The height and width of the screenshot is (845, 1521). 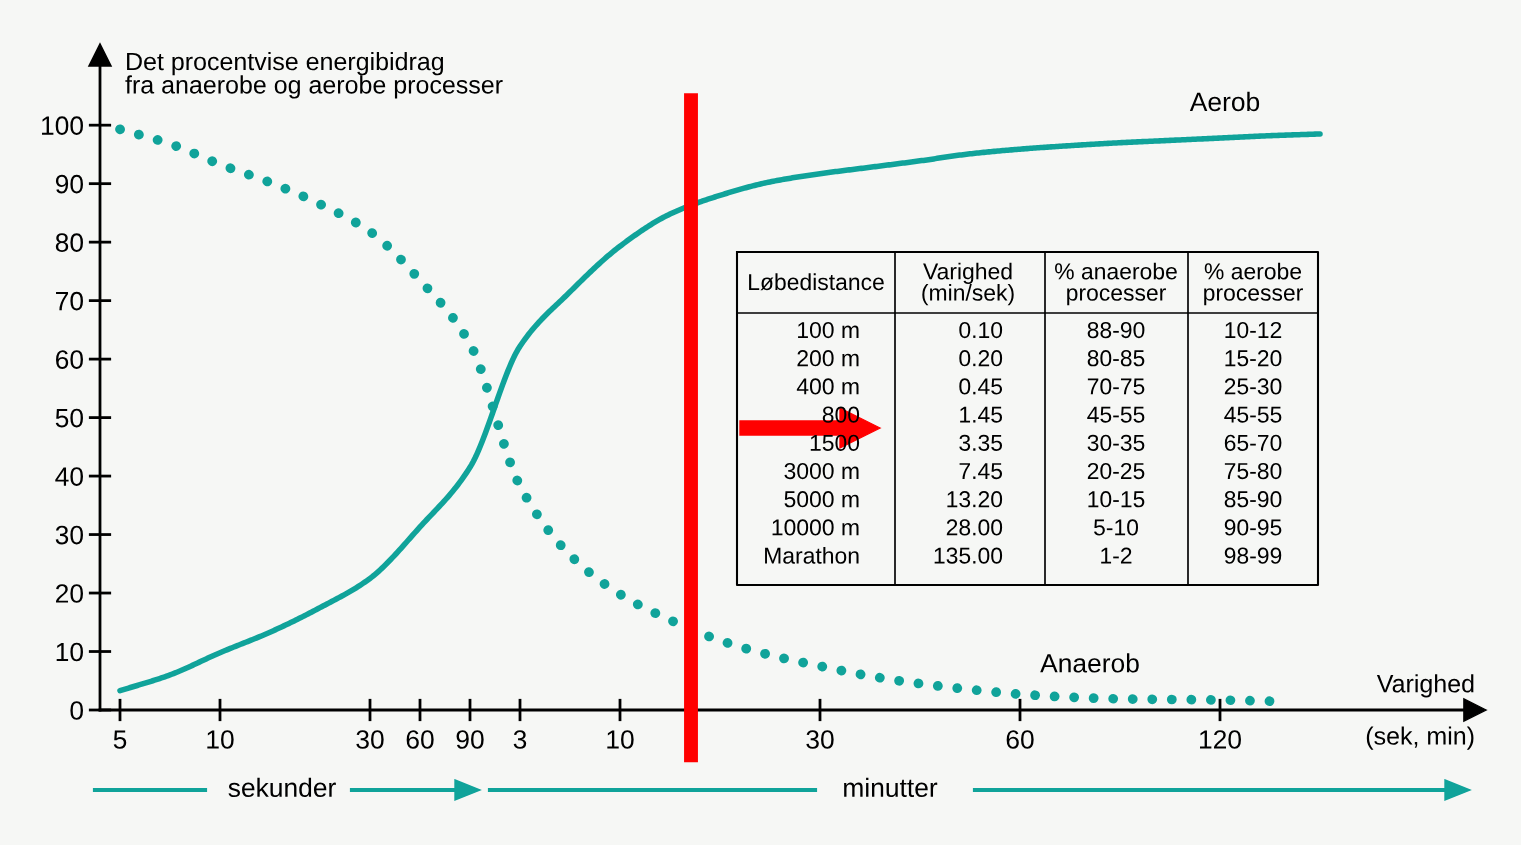 I want to click on annotation: 10-15, so click(x=1116, y=499).